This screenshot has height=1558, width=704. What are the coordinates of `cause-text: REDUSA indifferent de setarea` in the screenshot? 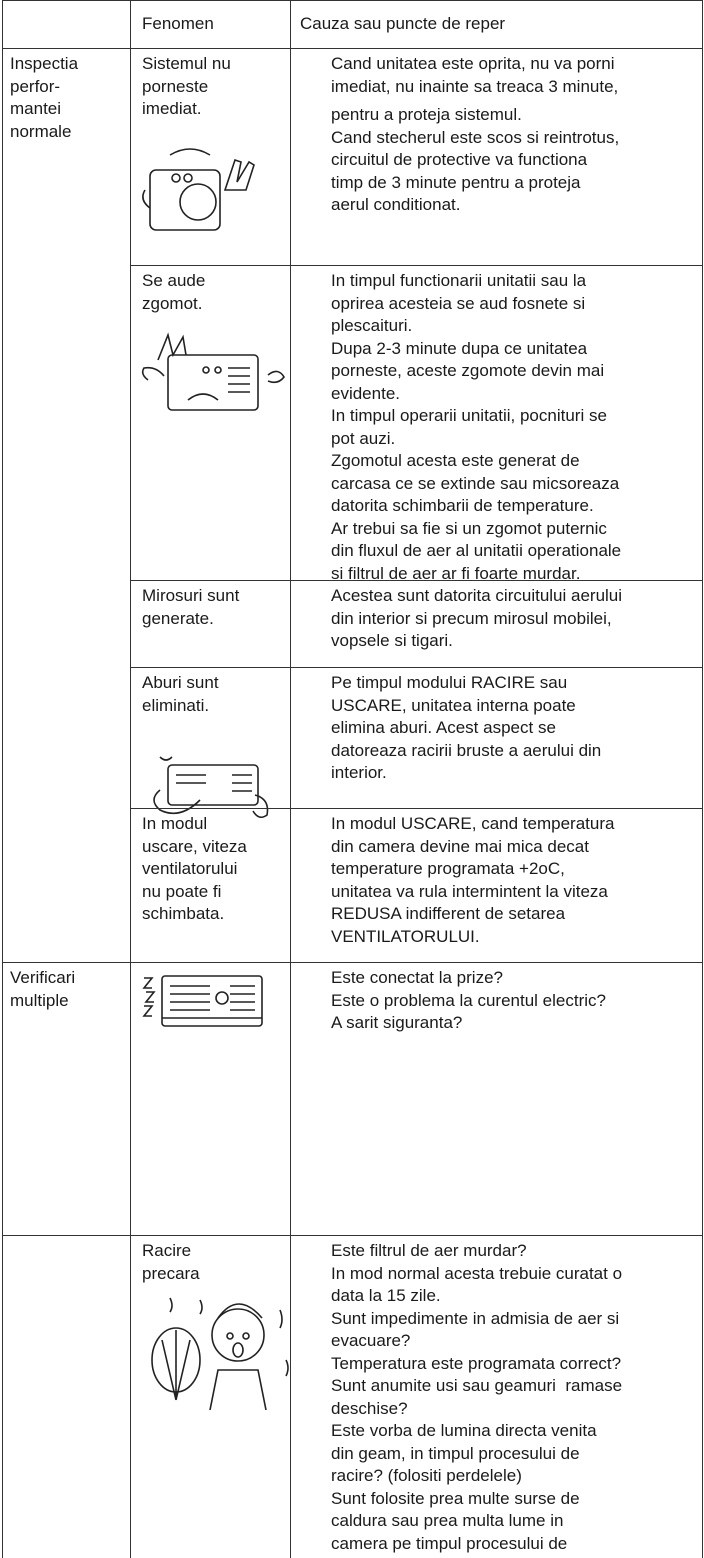 It's located at (448, 913).